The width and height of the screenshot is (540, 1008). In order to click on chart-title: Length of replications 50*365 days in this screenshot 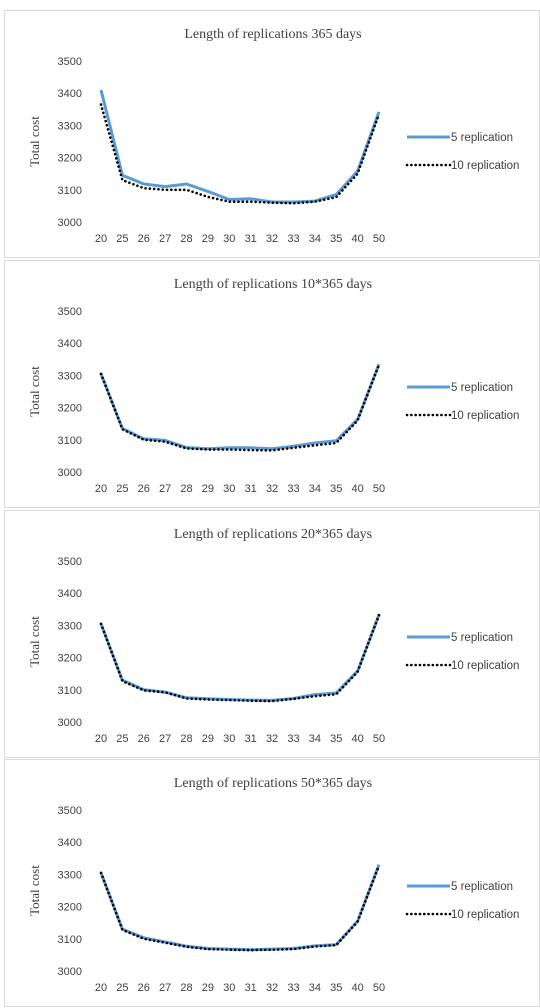, I will do `click(273, 783)`.